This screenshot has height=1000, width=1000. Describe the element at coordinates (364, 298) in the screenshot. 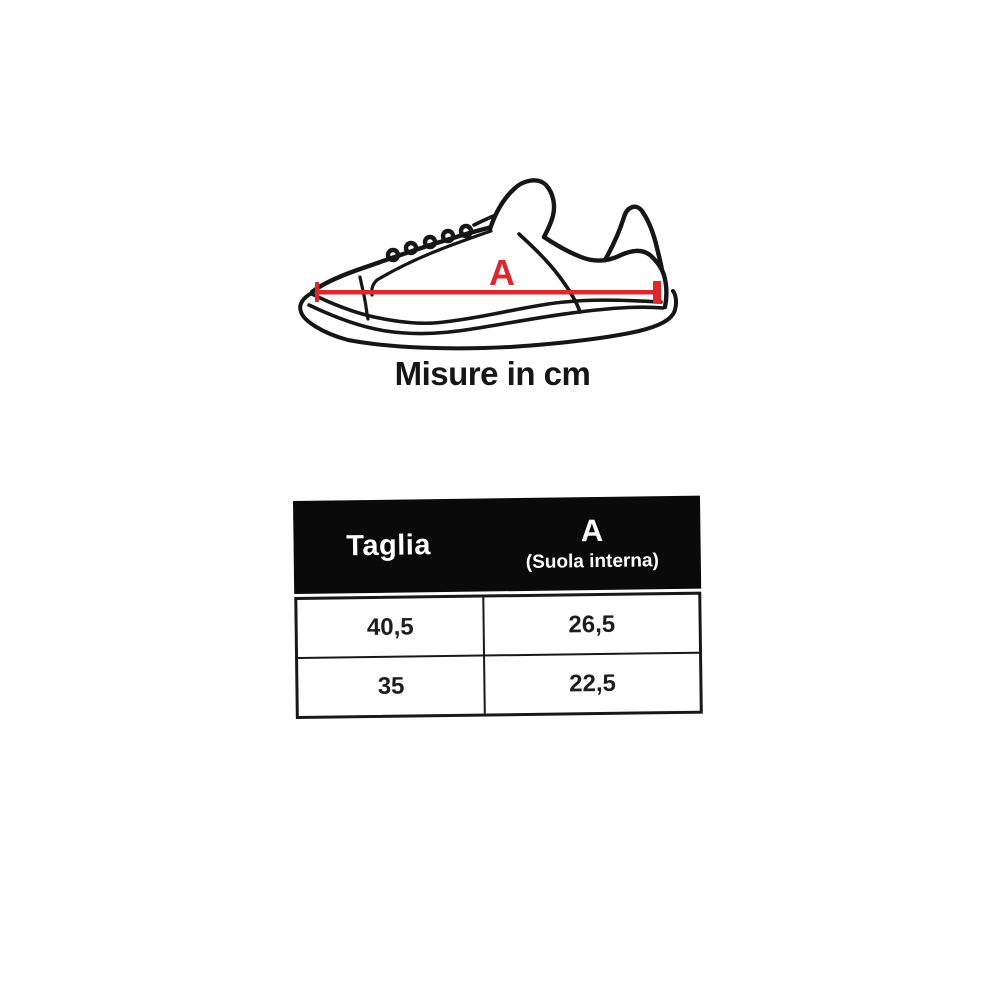

I see `shoe-toecap-seam` at that location.